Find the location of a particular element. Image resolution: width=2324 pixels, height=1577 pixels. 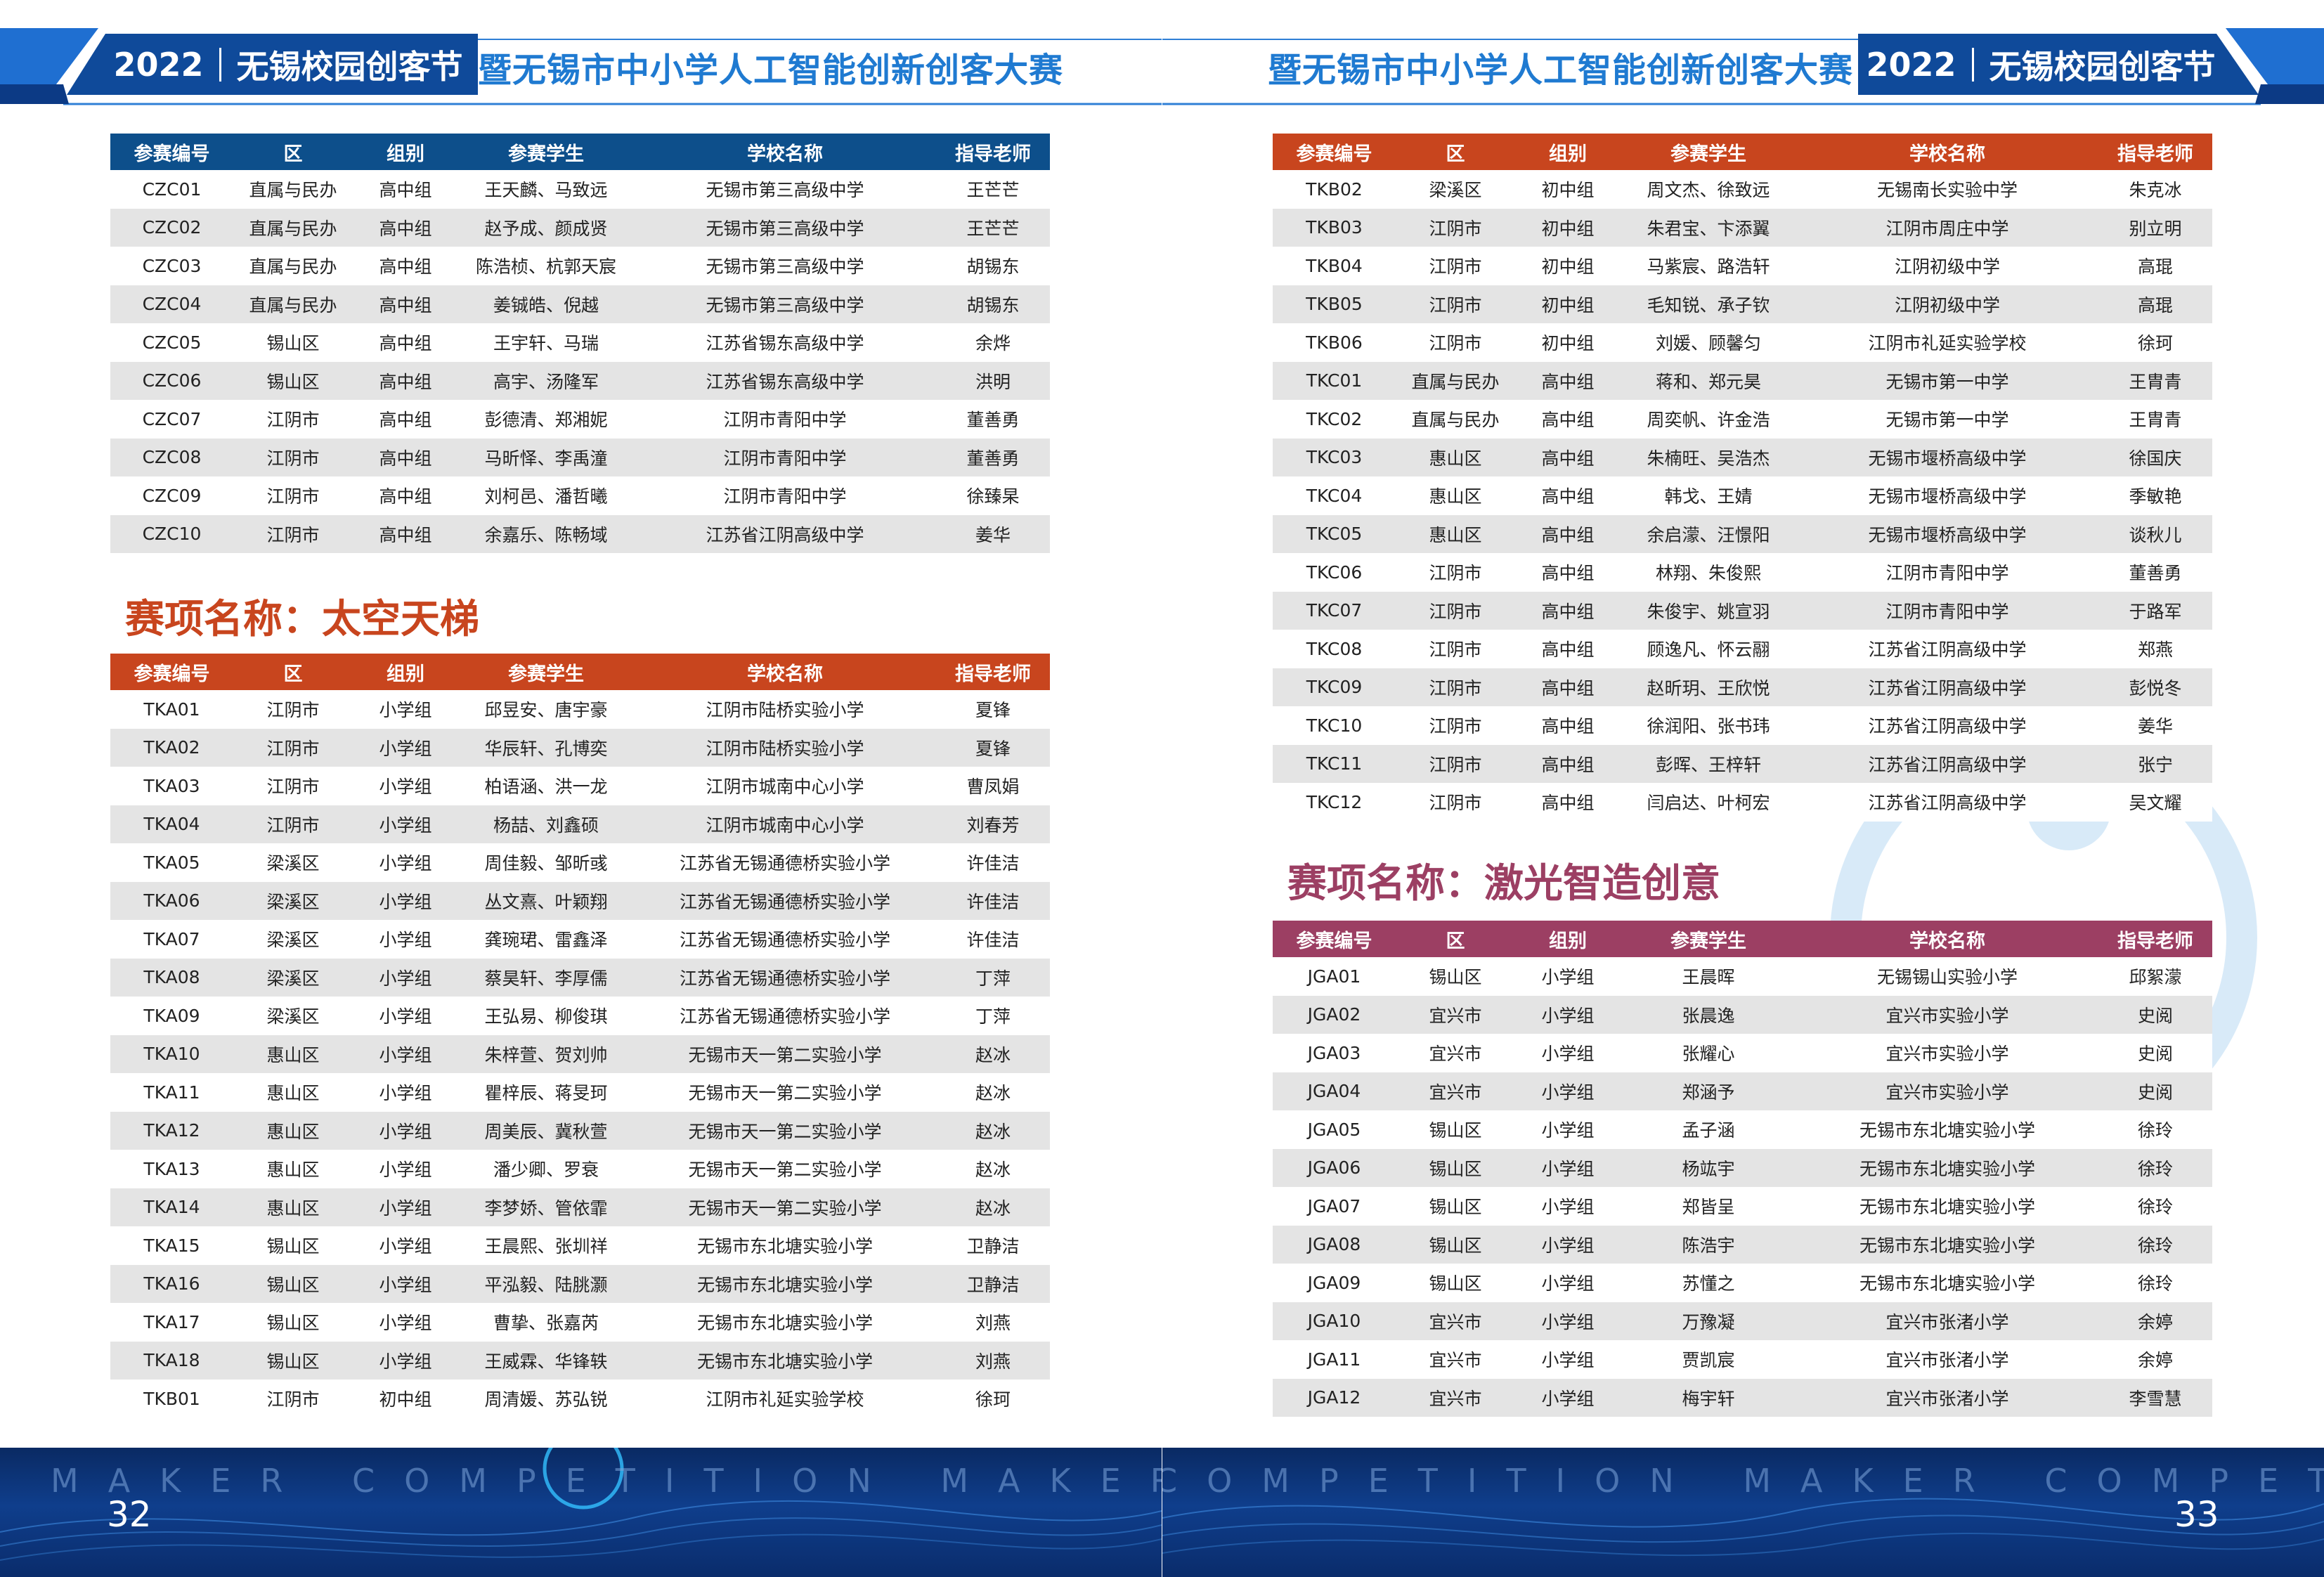

cell-teacher: 董善勇 is located at coordinates (993, 420).